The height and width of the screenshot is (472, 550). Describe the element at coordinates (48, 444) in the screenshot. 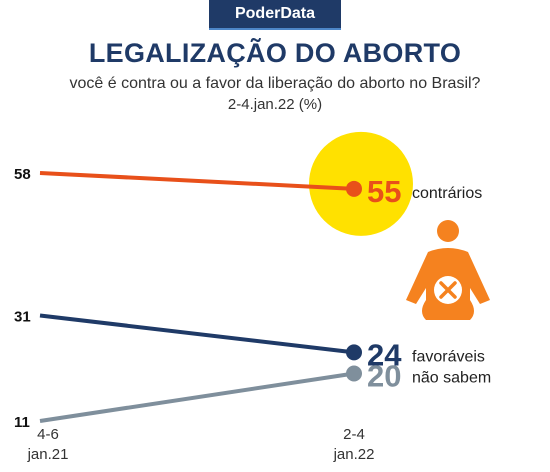

I see `x-tick-label: 4-6 jan.21` at that location.